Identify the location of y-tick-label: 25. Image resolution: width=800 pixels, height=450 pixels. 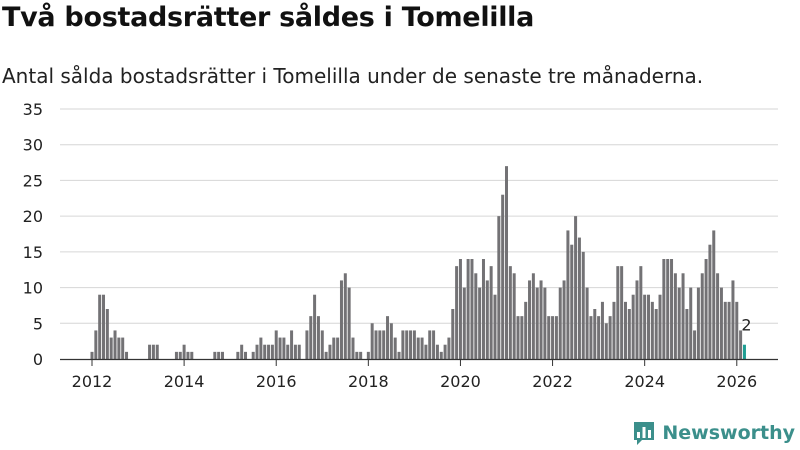
(33, 180).